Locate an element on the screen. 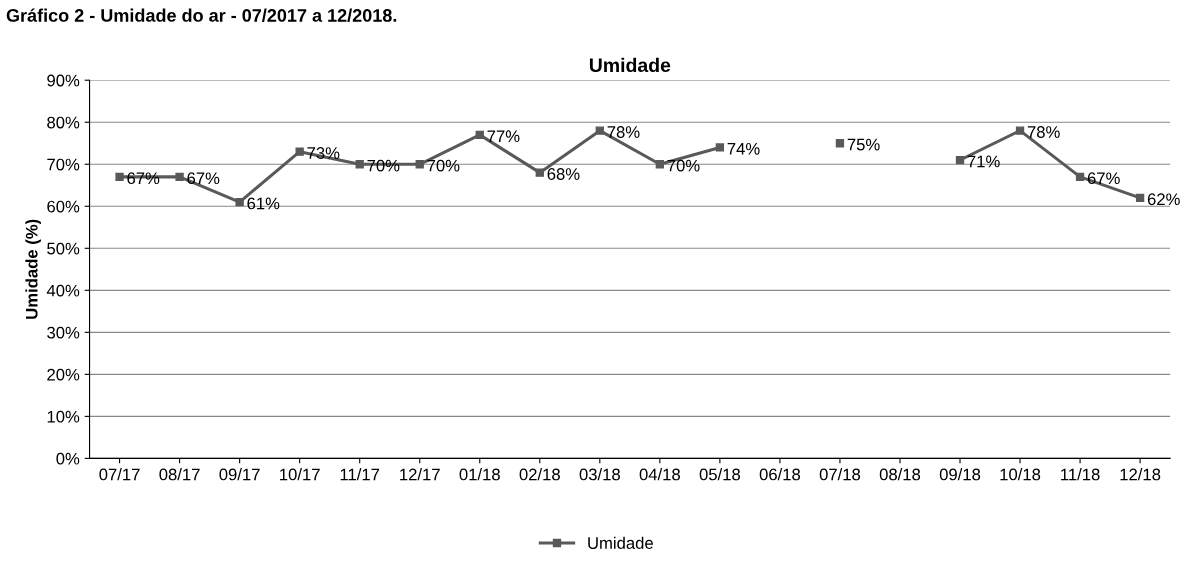  data-label: 74% is located at coordinates (743, 148).